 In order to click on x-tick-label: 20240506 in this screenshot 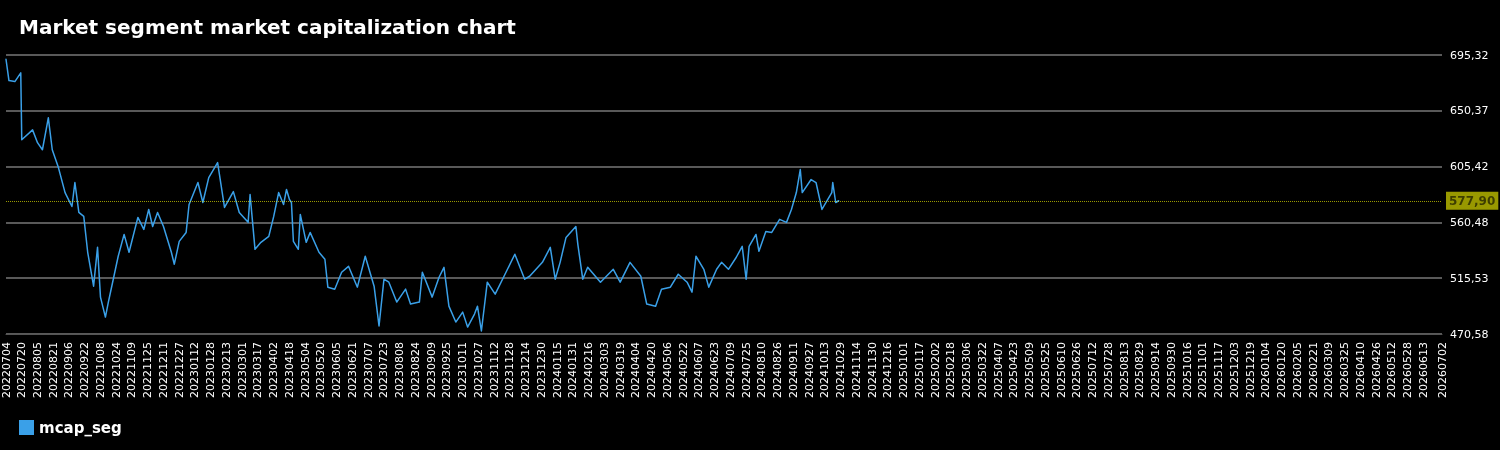, I will do `click(667, 370)`.